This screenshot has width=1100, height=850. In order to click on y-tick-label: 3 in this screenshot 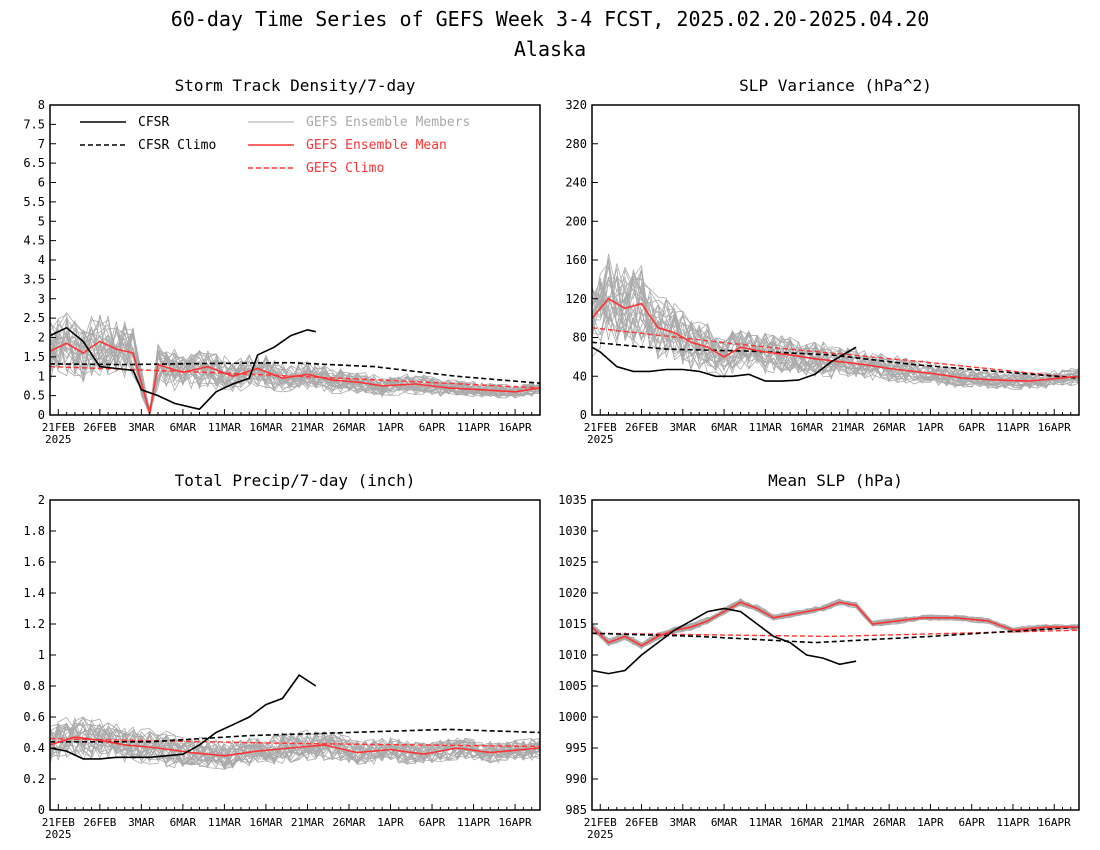, I will do `click(41, 299)`.